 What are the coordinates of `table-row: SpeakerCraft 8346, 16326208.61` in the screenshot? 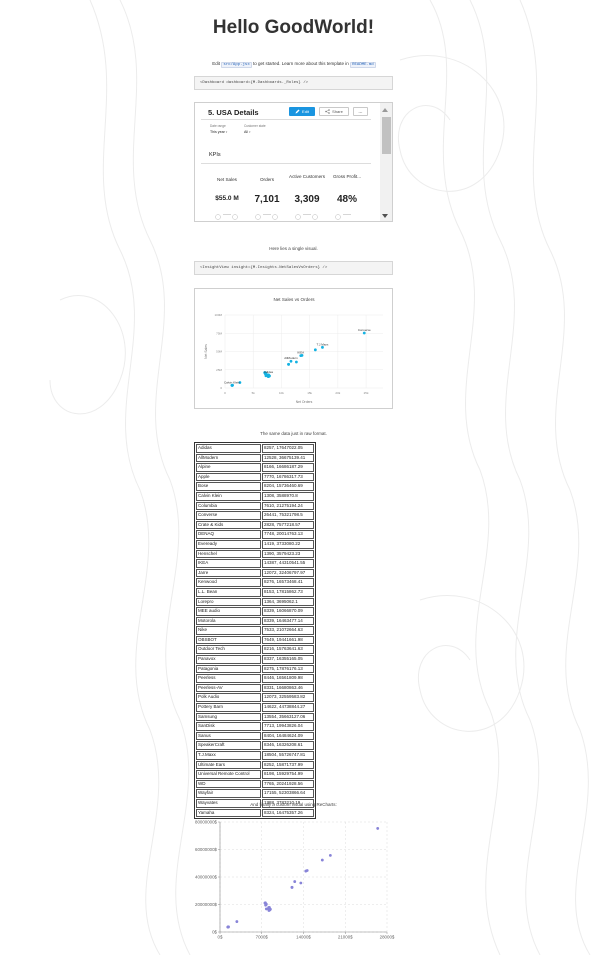 It's located at (255, 745).